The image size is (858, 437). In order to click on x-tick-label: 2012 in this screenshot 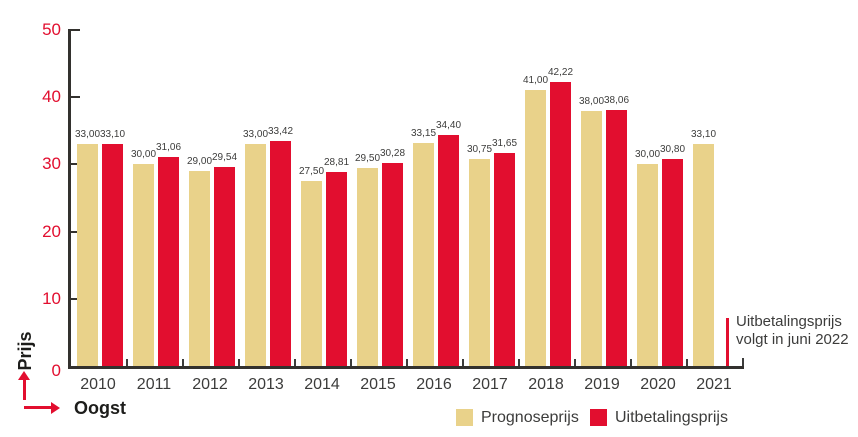, I will do `click(210, 384)`.